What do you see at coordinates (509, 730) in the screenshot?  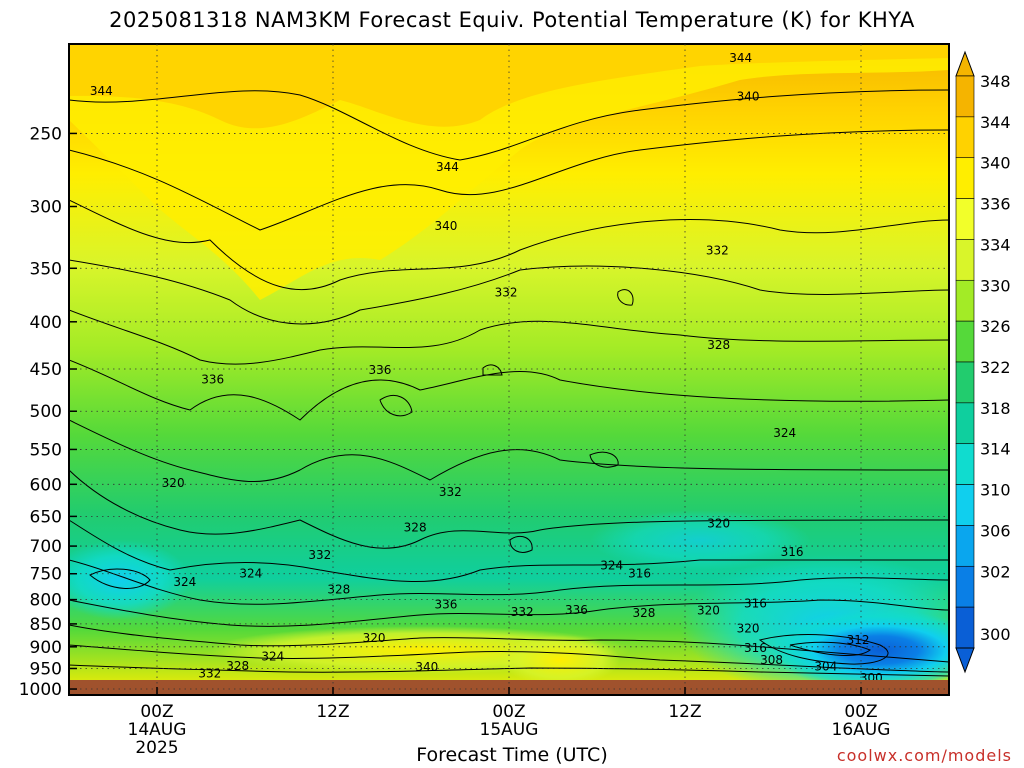 I see `x-tick-label-line2: 15AUG` at bounding box center [509, 730].